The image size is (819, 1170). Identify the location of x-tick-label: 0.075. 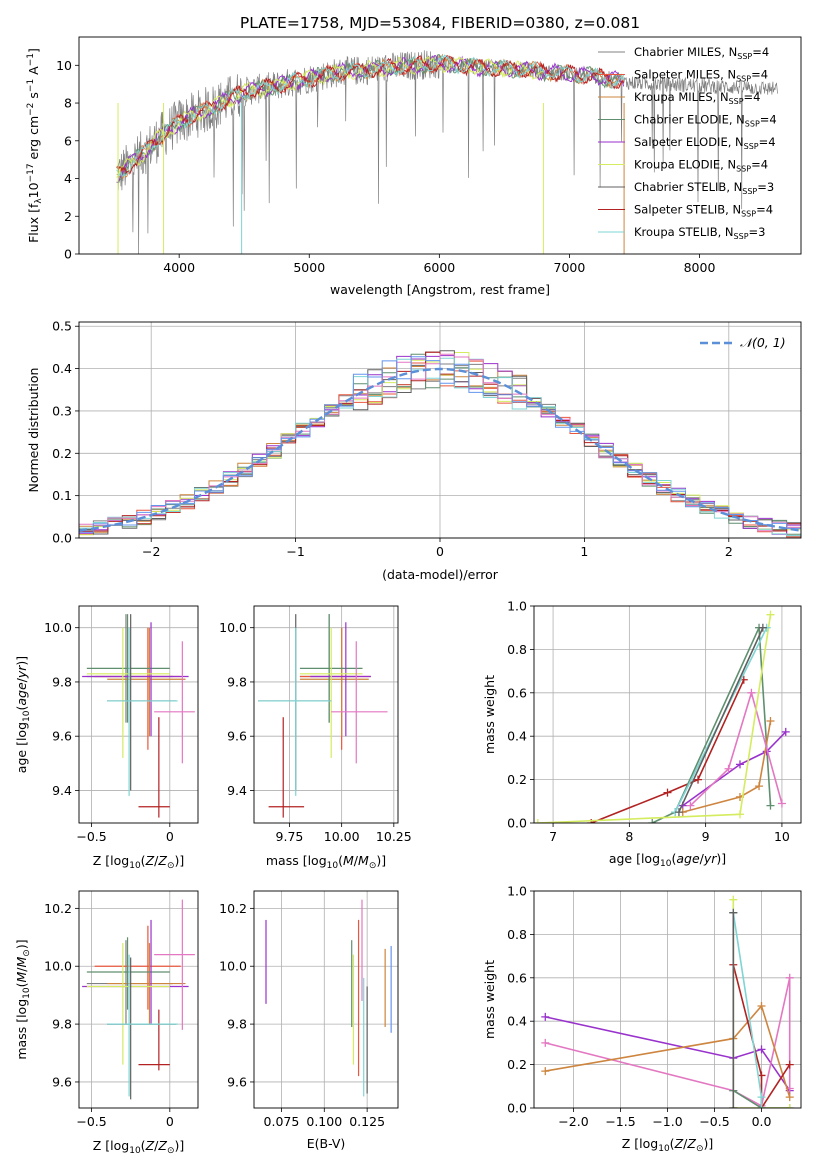
(282, 1121).